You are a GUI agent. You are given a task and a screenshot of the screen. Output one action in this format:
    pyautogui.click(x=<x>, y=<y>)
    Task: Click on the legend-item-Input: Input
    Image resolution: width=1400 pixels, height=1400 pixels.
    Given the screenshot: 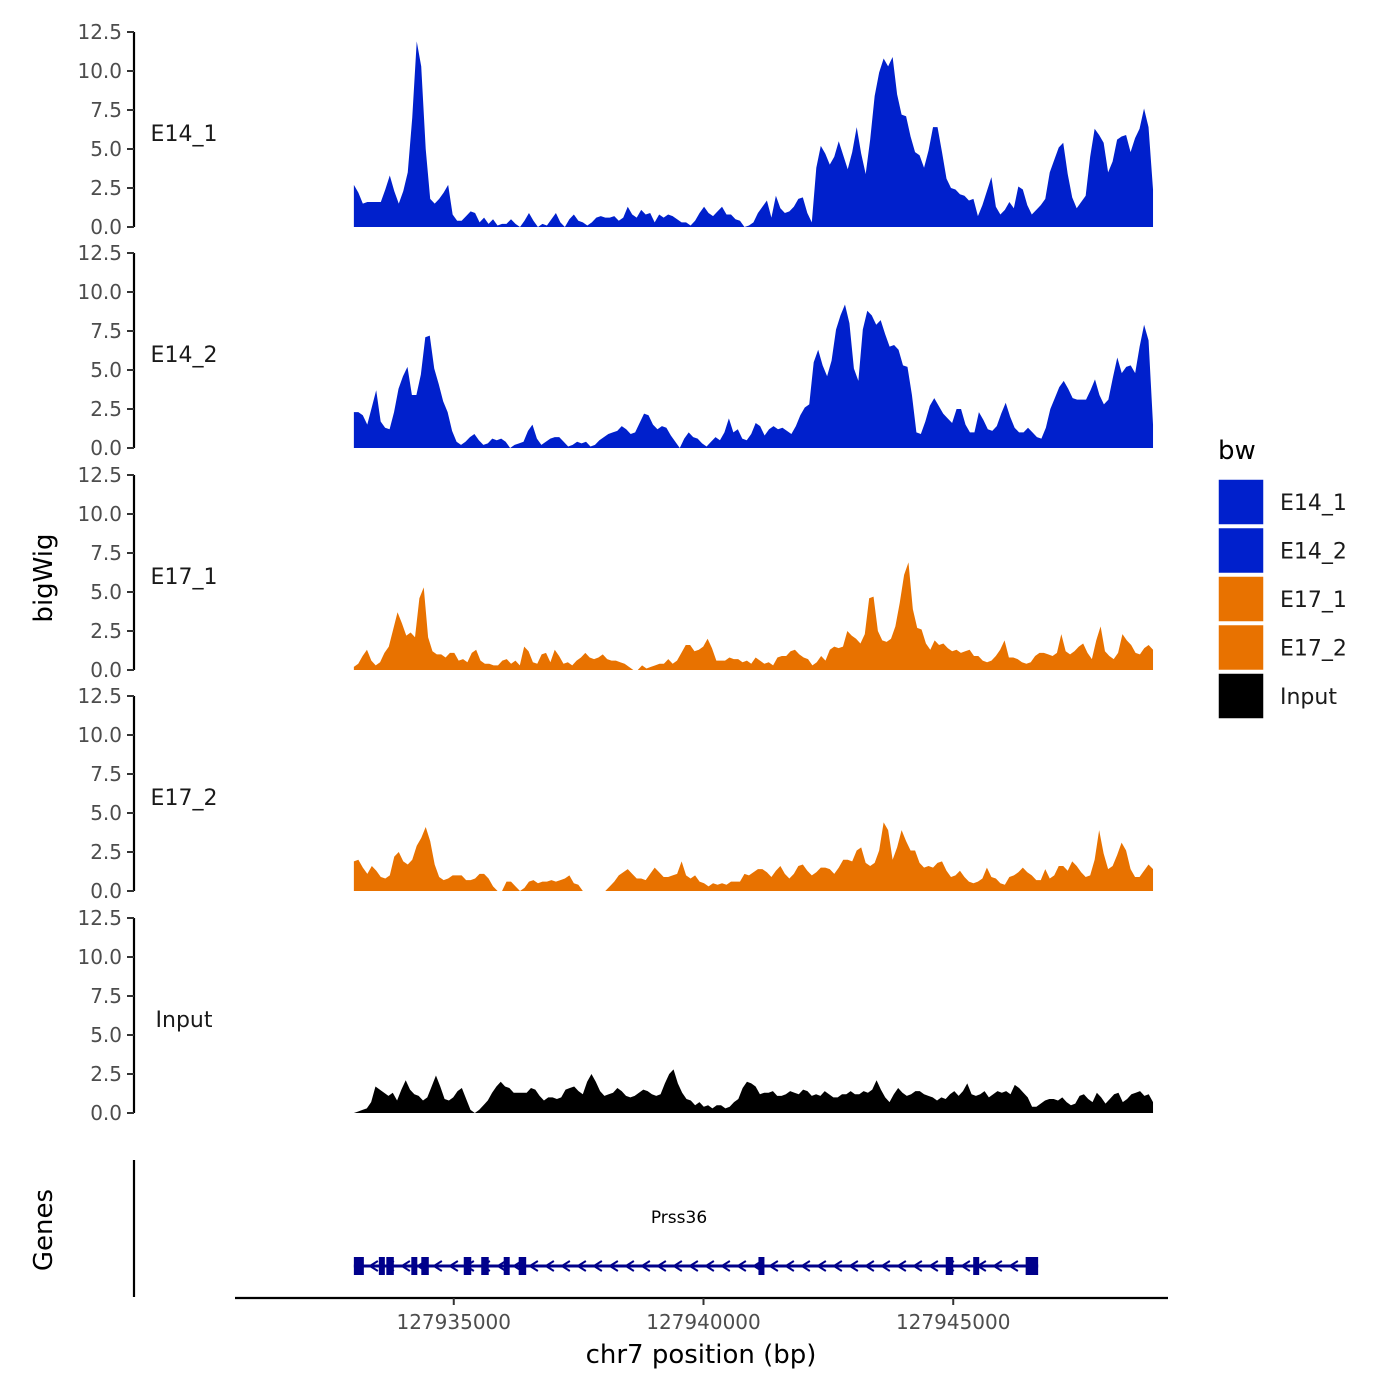 What is the action you would take?
    pyautogui.click(x=1277, y=696)
    